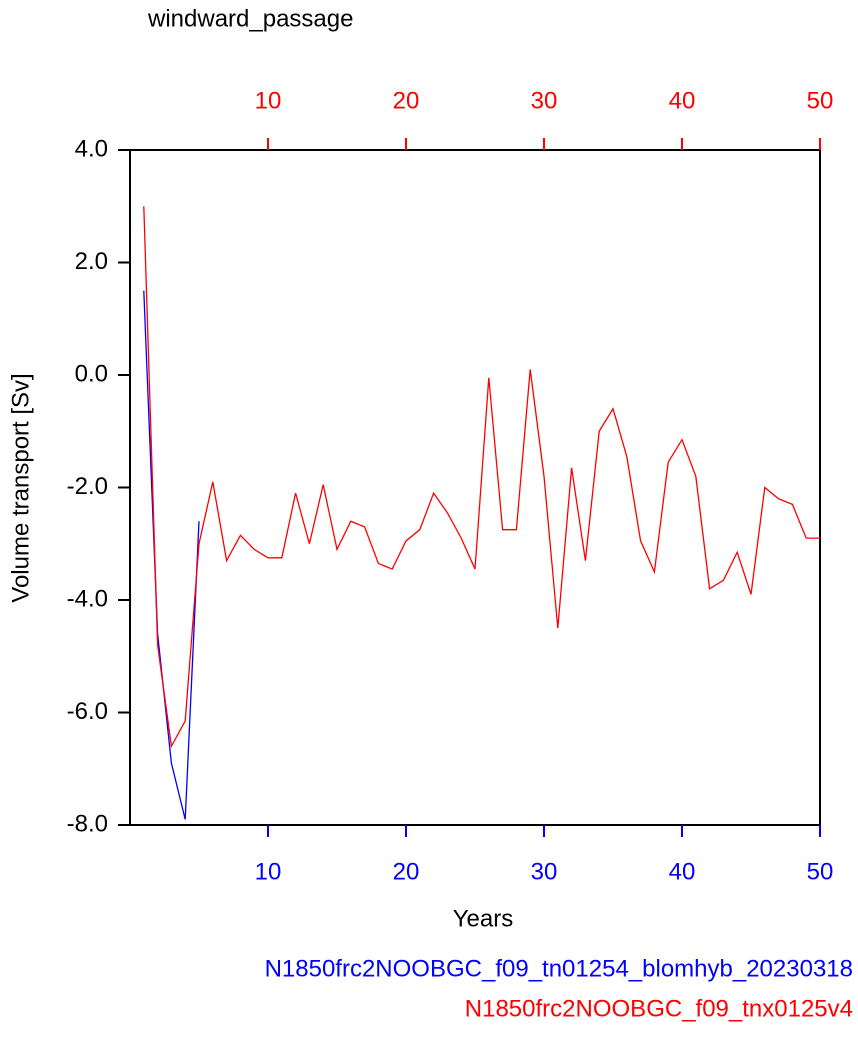 The width and height of the screenshot is (858, 1041). Describe the element at coordinates (91, 148) in the screenshot. I see `y-tick-label: 4.0` at that location.